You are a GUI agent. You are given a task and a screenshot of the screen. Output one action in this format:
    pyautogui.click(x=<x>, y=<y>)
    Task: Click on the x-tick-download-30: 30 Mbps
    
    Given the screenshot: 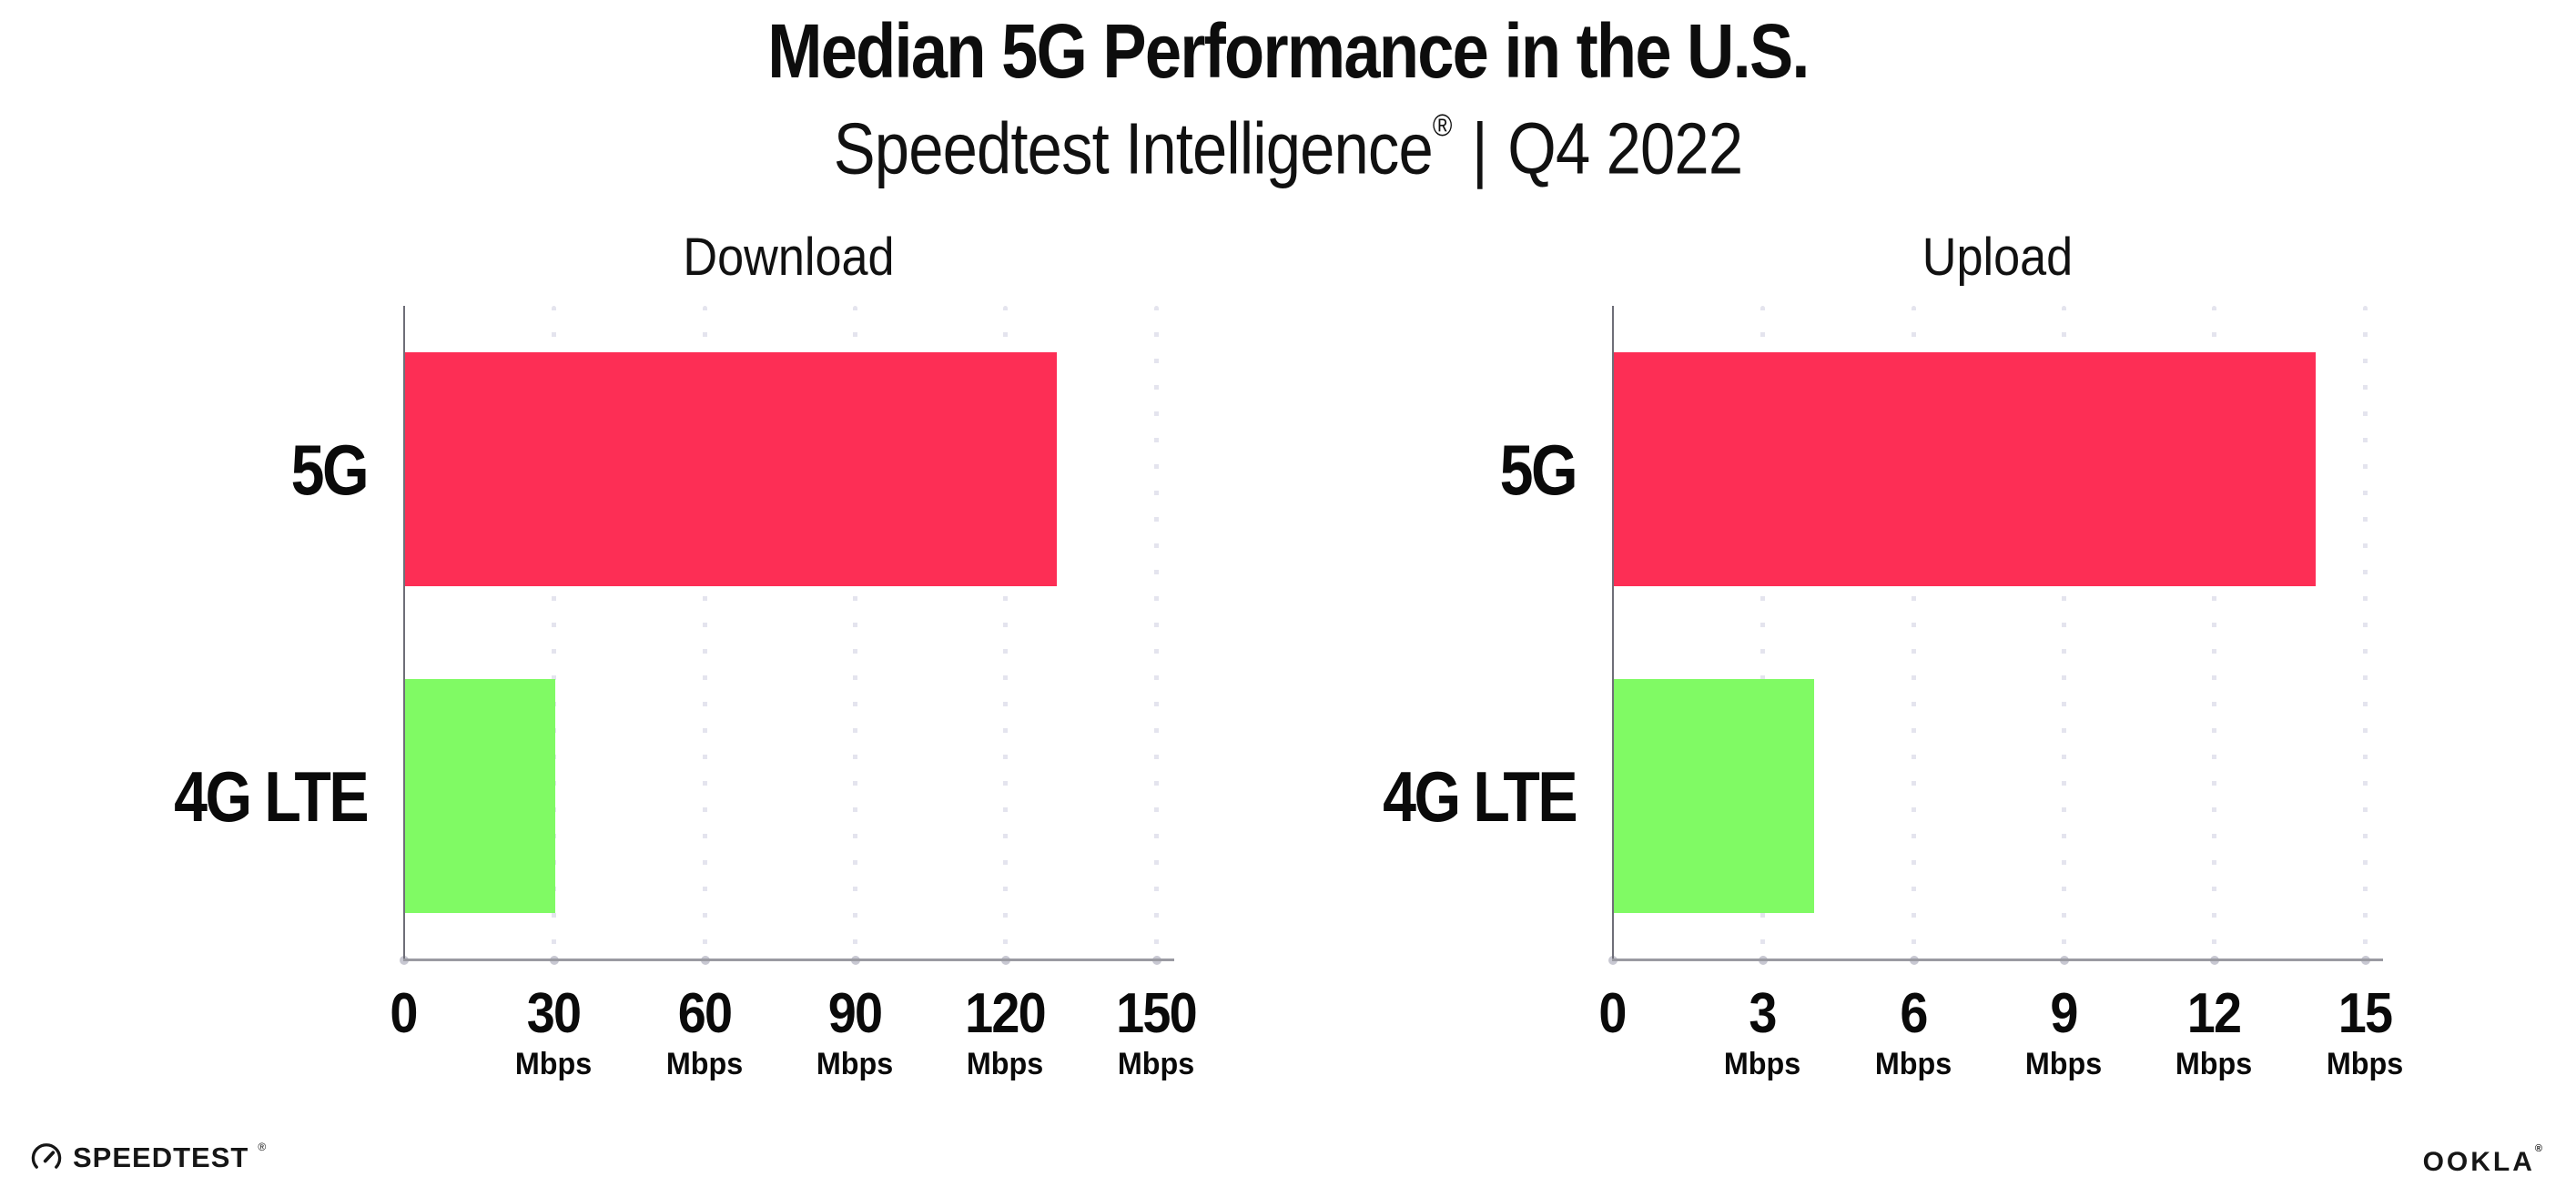 What is the action you would take?
    pyautogui.click(x=553, y=1032)
    